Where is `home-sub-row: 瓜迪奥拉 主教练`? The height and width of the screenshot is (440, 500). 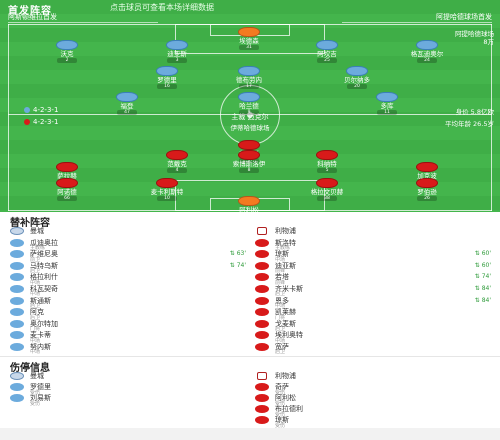
home-sub-row: 瓜迪奥拉 主教练 is located at coordinates (130, 245).